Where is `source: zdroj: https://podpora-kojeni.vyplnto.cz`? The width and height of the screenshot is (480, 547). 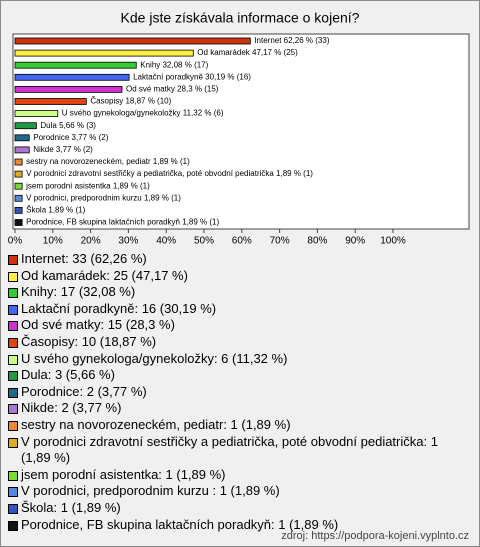
source: zdroj: https://podpora-kojeni.vyplnto.cz is located at coordinates (375, 536).